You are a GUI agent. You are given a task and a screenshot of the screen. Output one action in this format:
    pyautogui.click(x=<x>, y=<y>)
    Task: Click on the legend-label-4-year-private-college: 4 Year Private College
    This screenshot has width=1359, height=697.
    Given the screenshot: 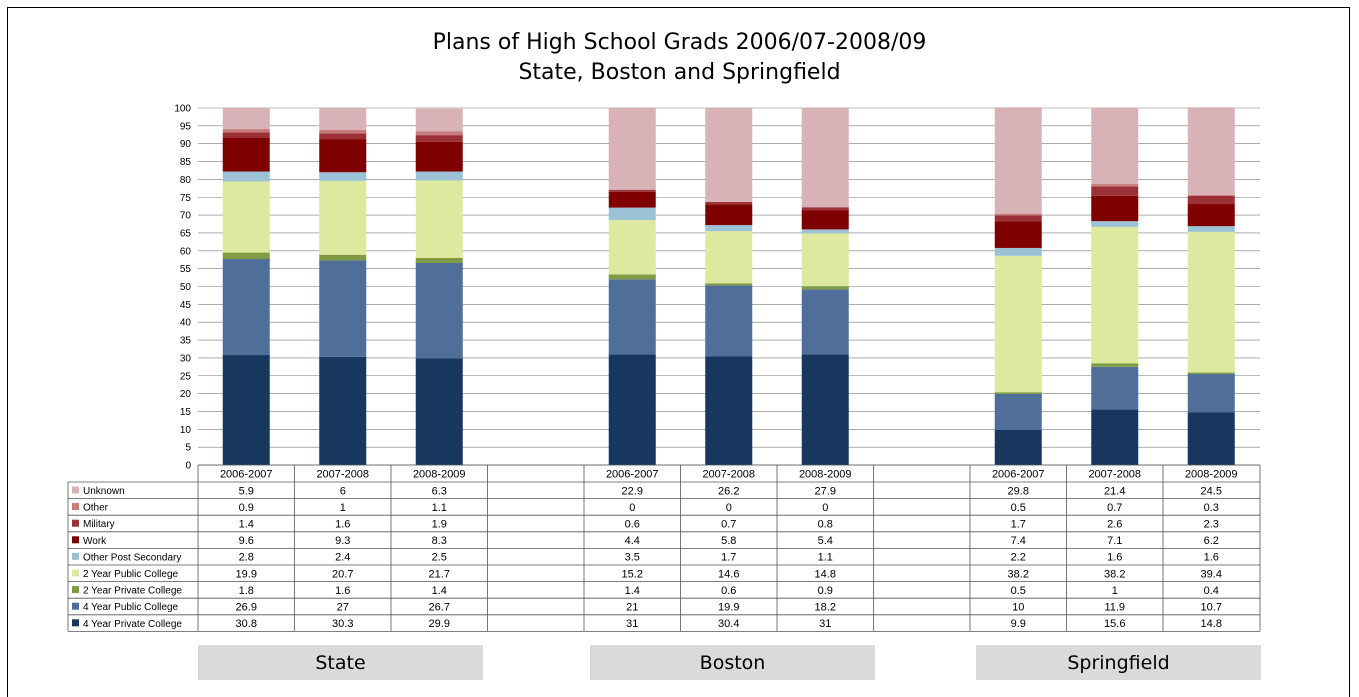 What is the action you would take?
    pyautogui.click(x=132, y=624)
    